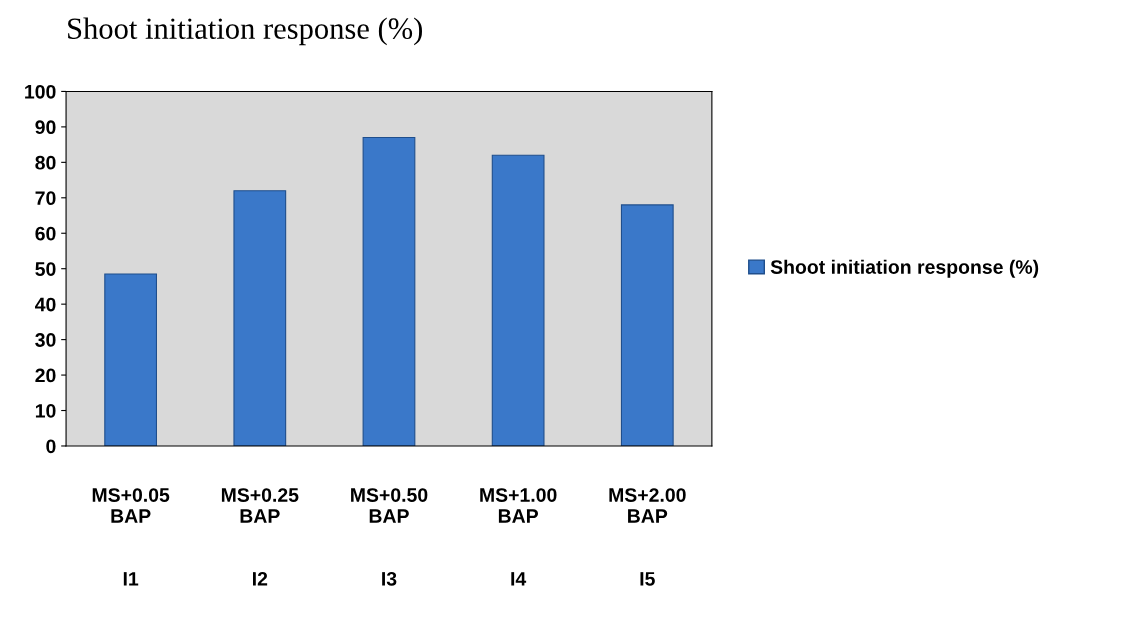  I want to click on y-tick-label: 50, so click(45, 269).